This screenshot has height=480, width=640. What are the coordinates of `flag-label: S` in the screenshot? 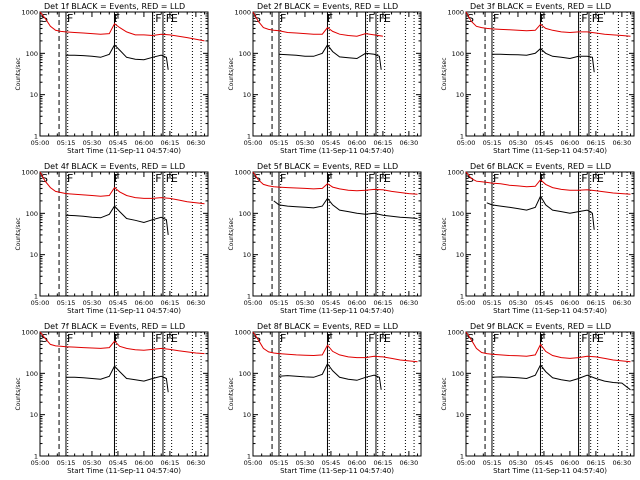 It's located at (44, 338).